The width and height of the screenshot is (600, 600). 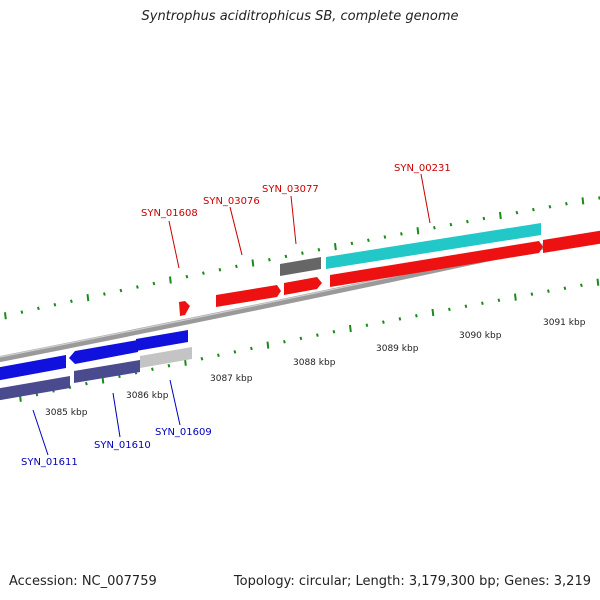 I want to click on forward-strand-genes, so click(x=389, y=269).